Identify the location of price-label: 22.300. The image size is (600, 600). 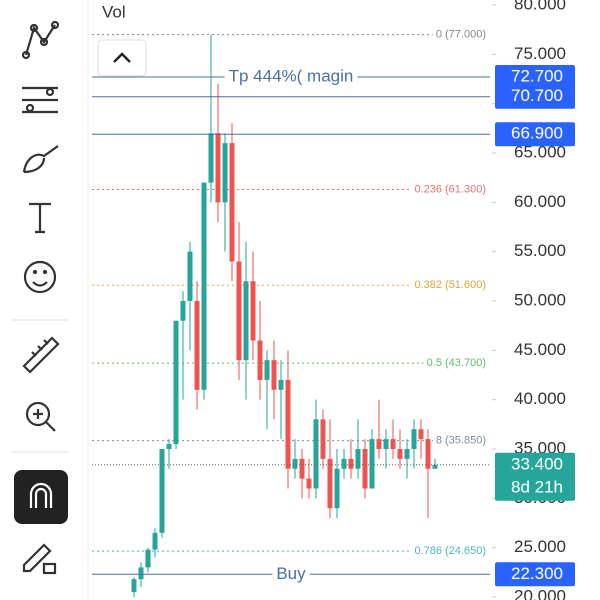
(537, 573).